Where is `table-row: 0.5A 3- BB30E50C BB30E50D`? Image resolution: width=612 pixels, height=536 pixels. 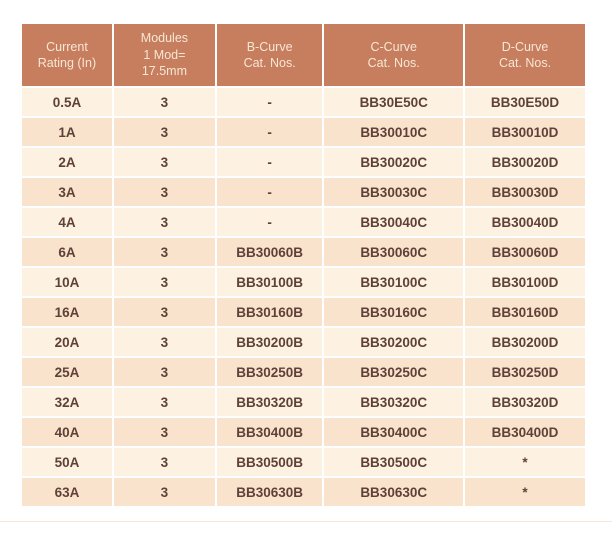
table-row: 0.5A 3- BB30E50C BB30E50D is located at coordinates (303, 102).